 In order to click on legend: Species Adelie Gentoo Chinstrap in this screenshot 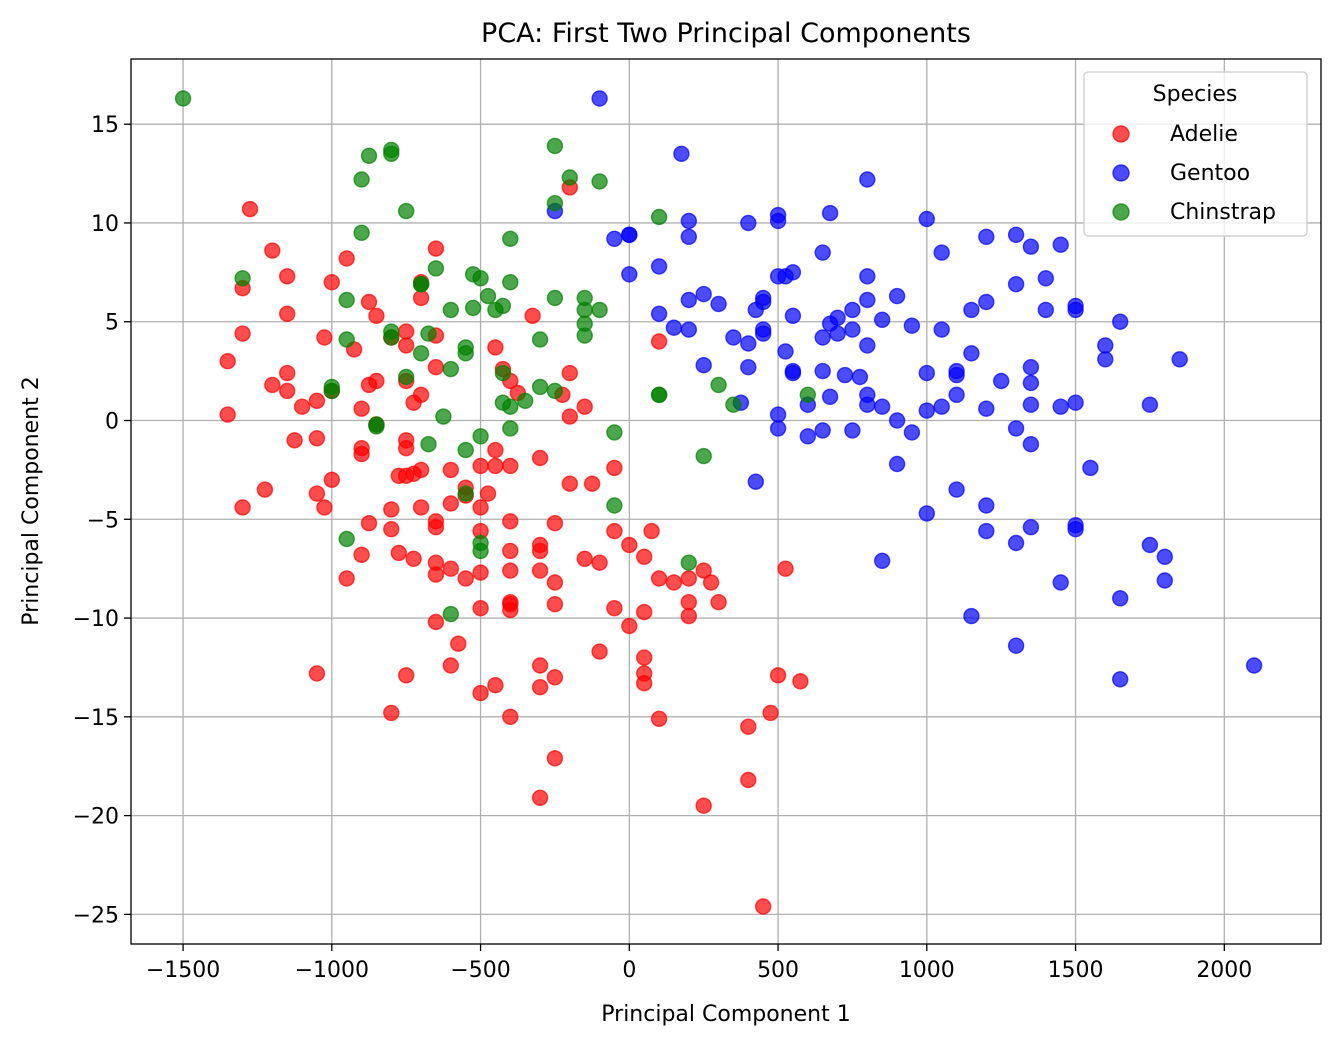, I will do `click(1195, 154)`.